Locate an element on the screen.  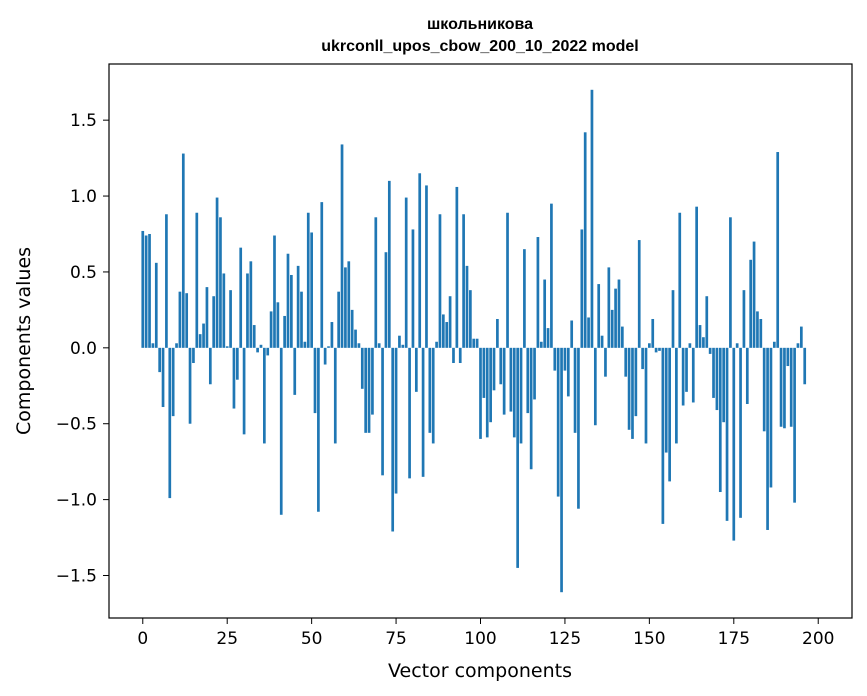
y-tick-label: −1.5 is located at coordinates (76, 577).